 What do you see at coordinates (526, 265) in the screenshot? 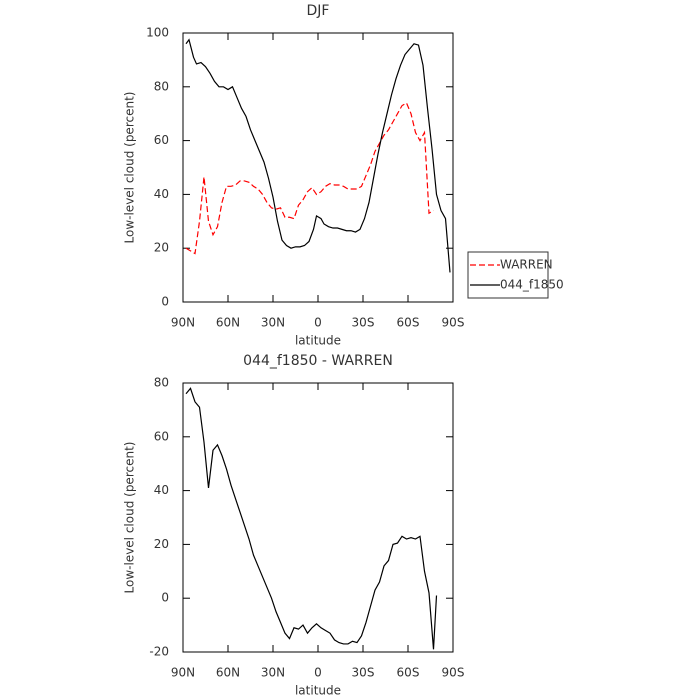
I see `legend-label: WARREN` at bounding box center [526, 265].